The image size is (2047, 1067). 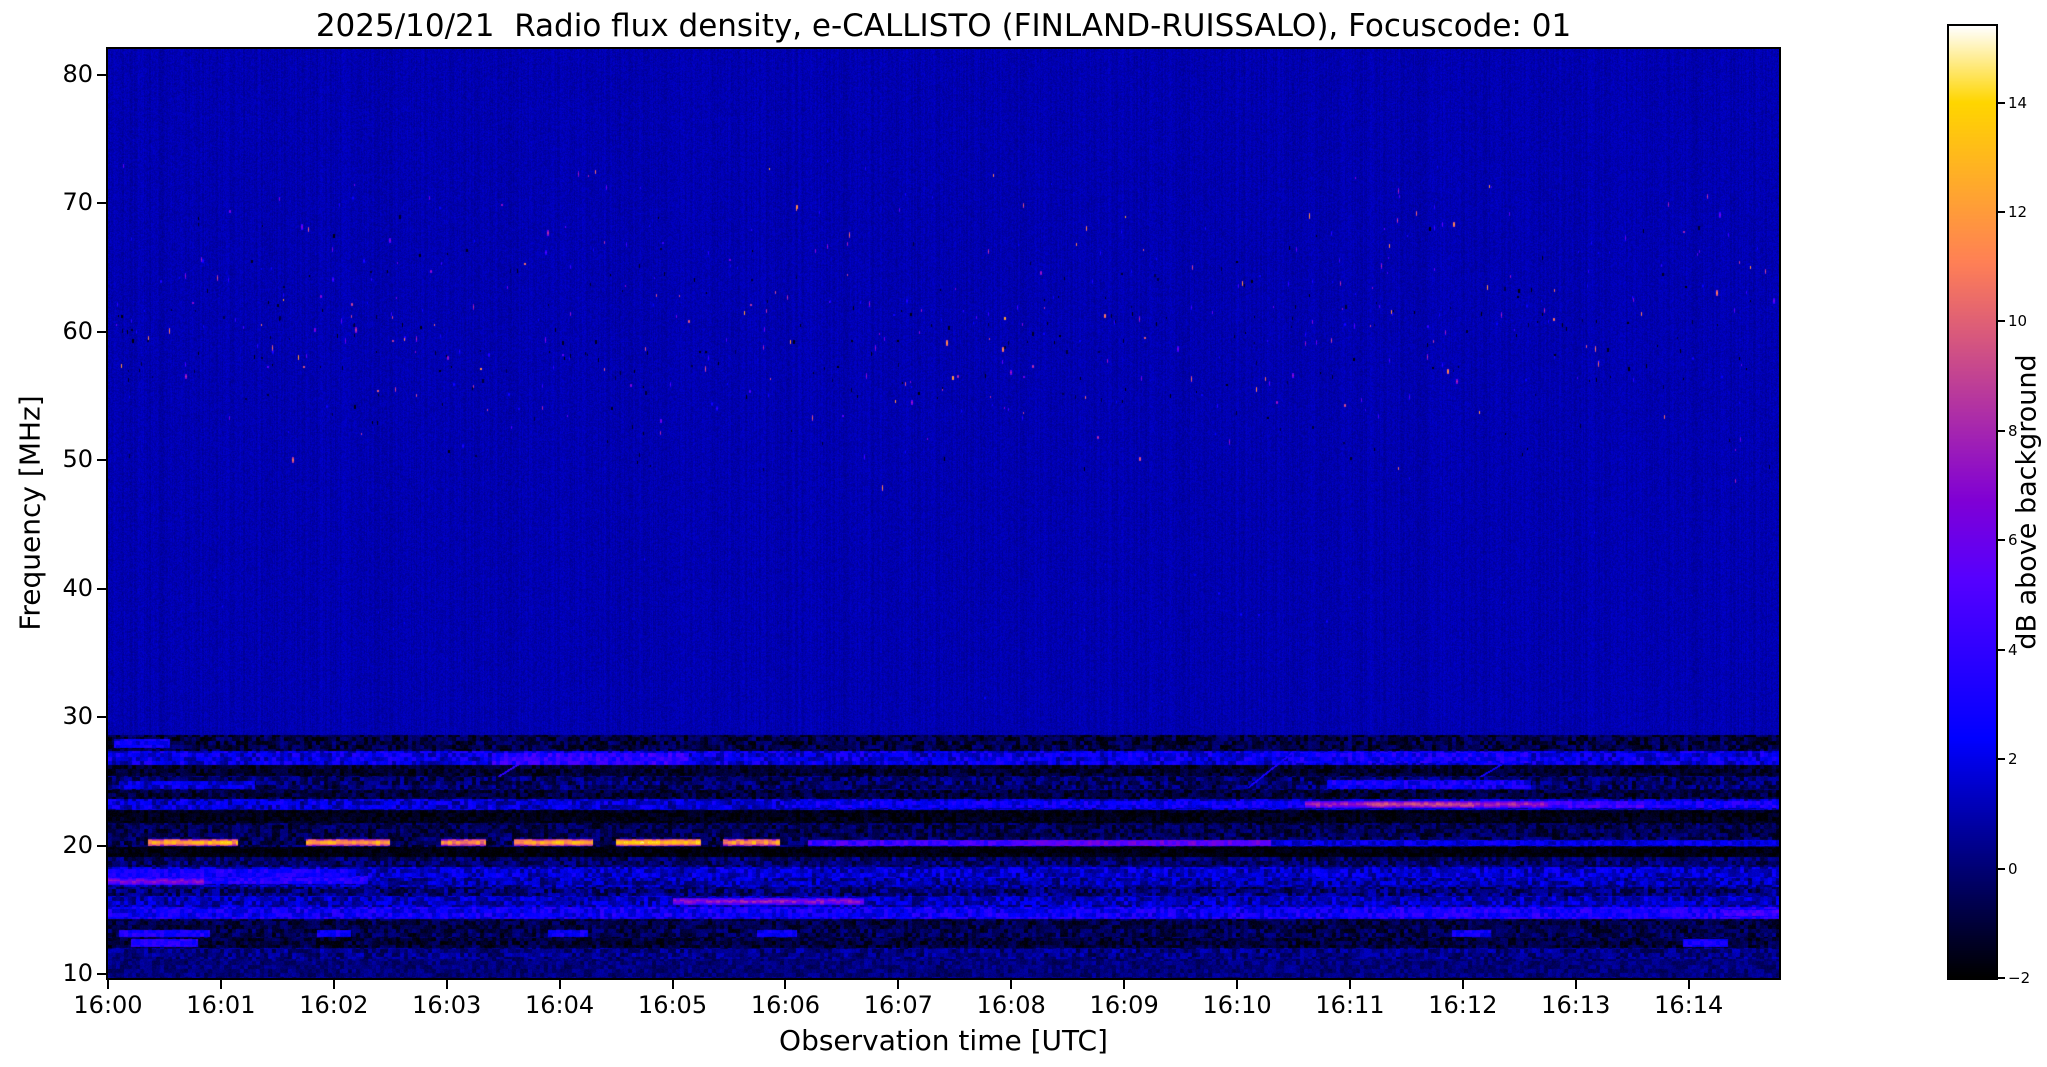 I want to click on x-tick-label: 16:14, so click(x=1689, y=1005).